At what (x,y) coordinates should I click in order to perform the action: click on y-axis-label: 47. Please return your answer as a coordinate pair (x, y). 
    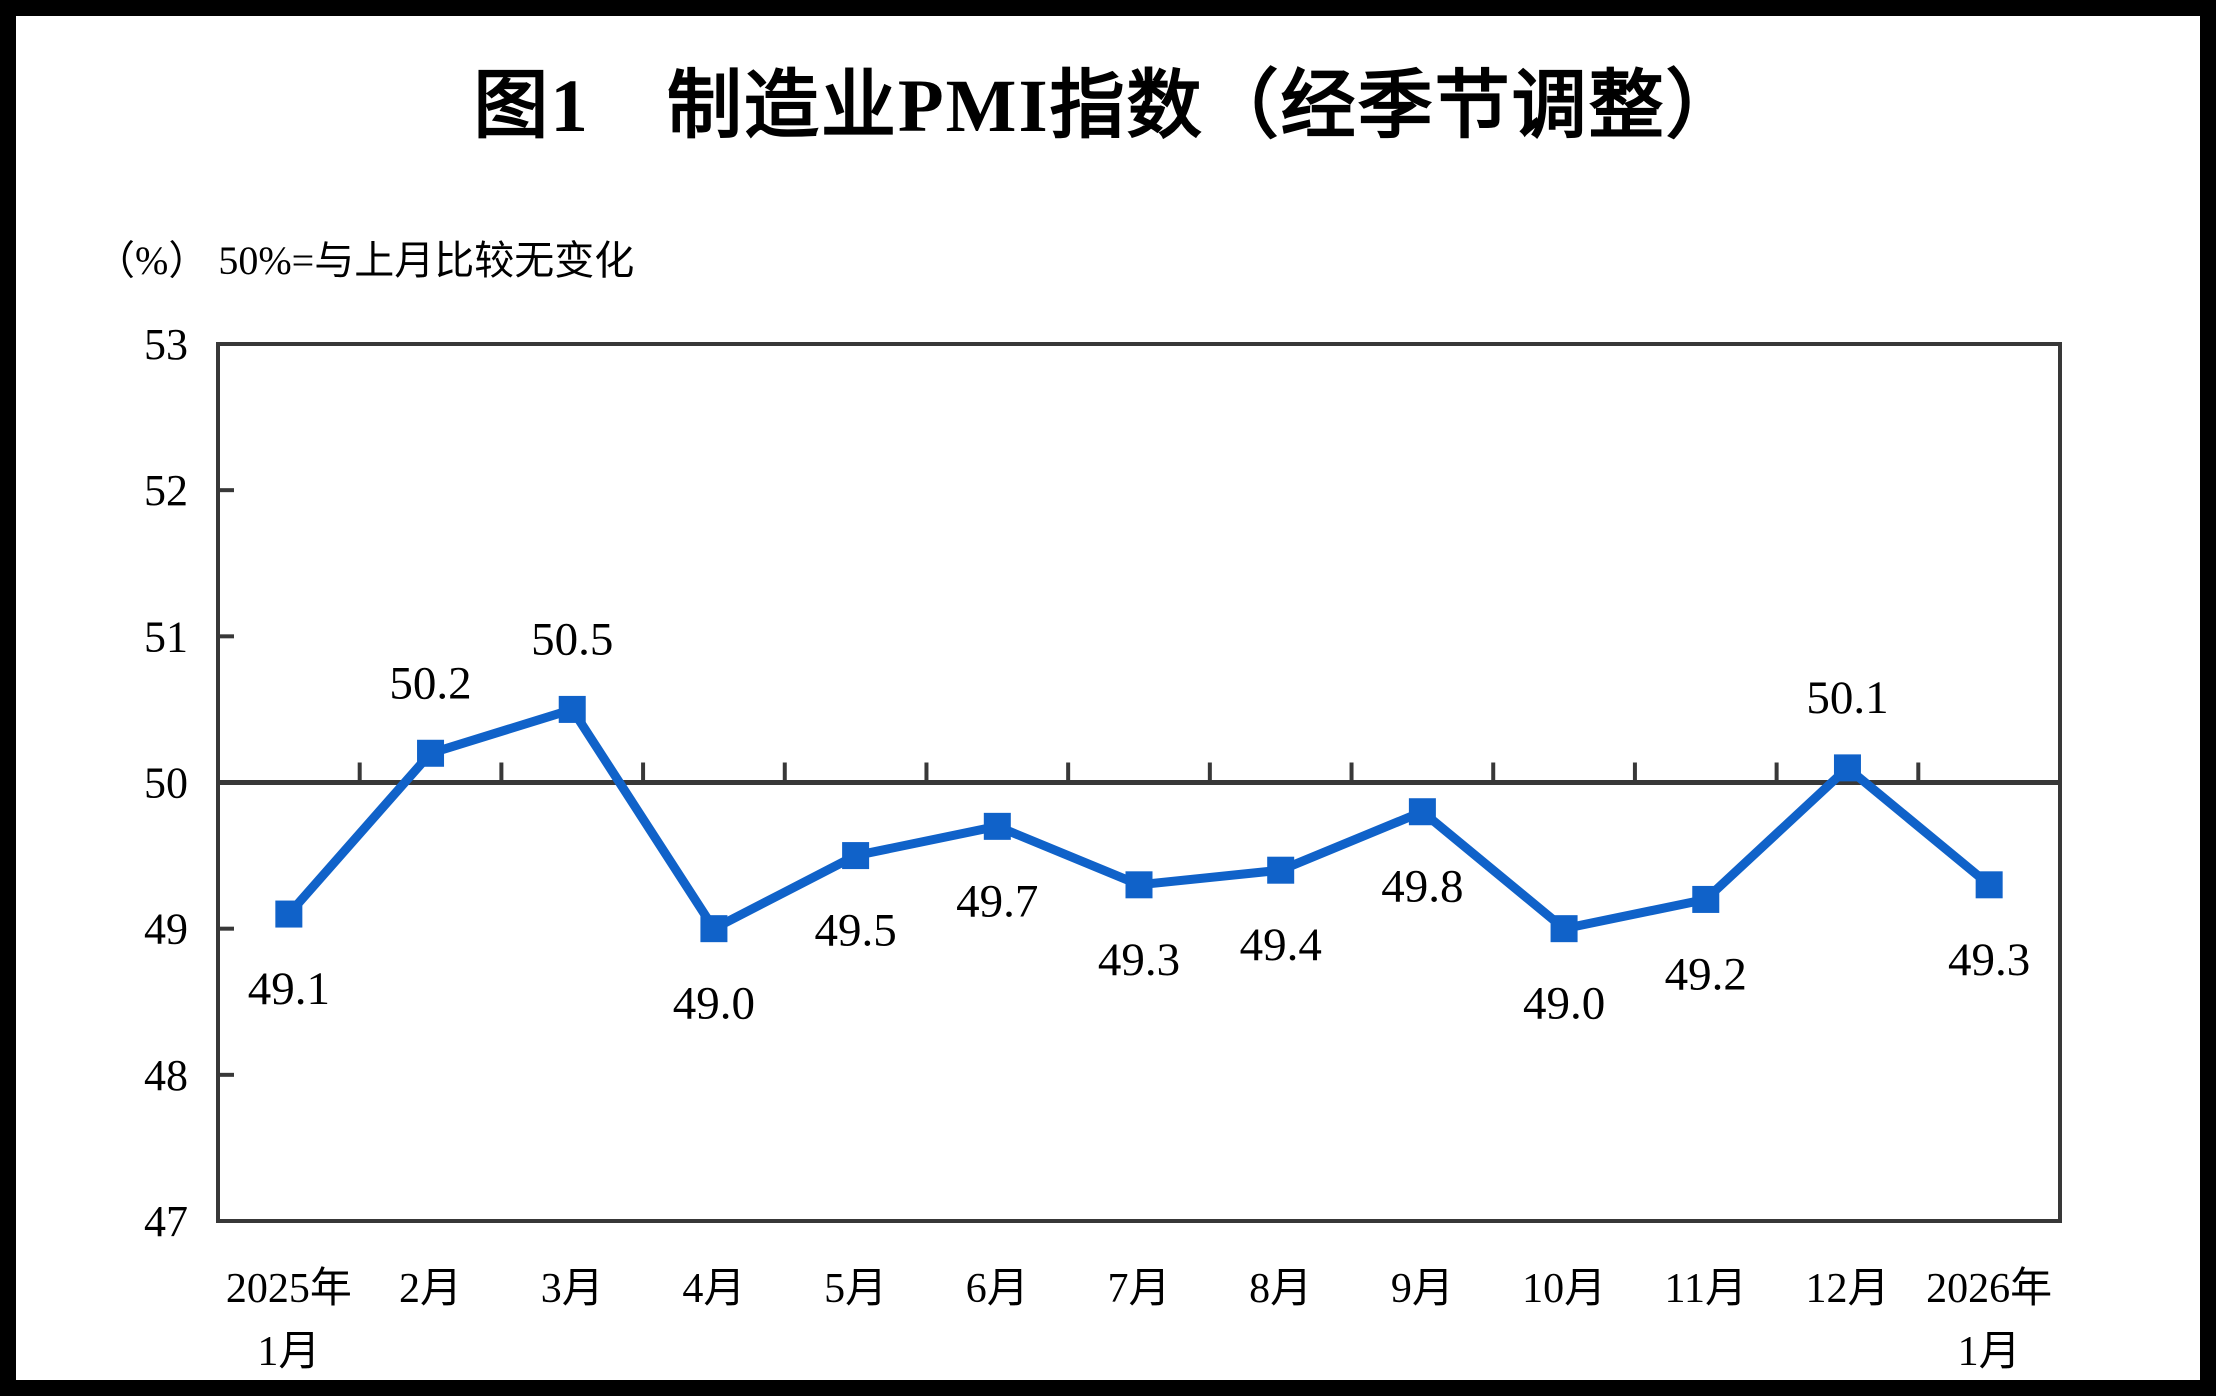
    Looking at the image, I should click on (166, 1221).